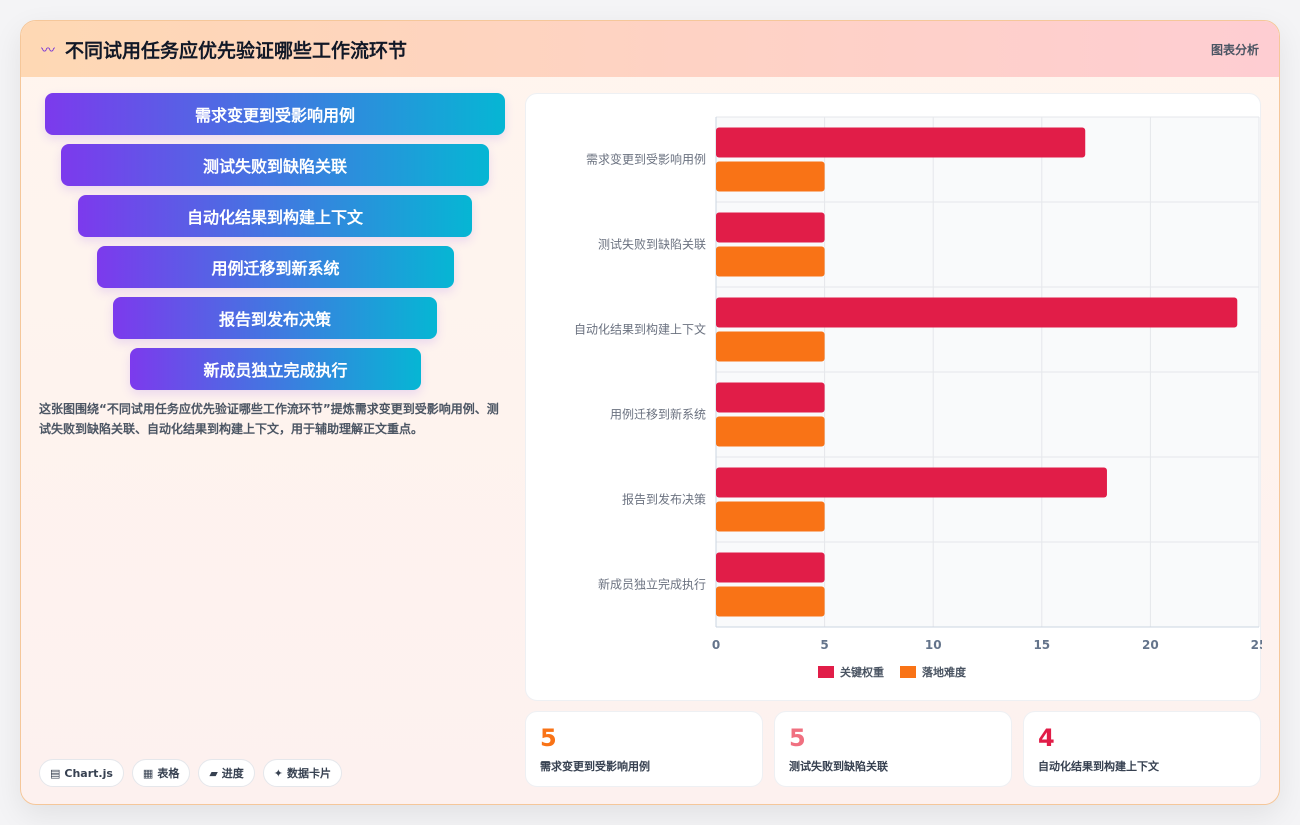 This screenshot has width=1300, height=825. I want to click on page-title: 不同试用任务应优先验证哪些工作流环节, so click(236, 50).